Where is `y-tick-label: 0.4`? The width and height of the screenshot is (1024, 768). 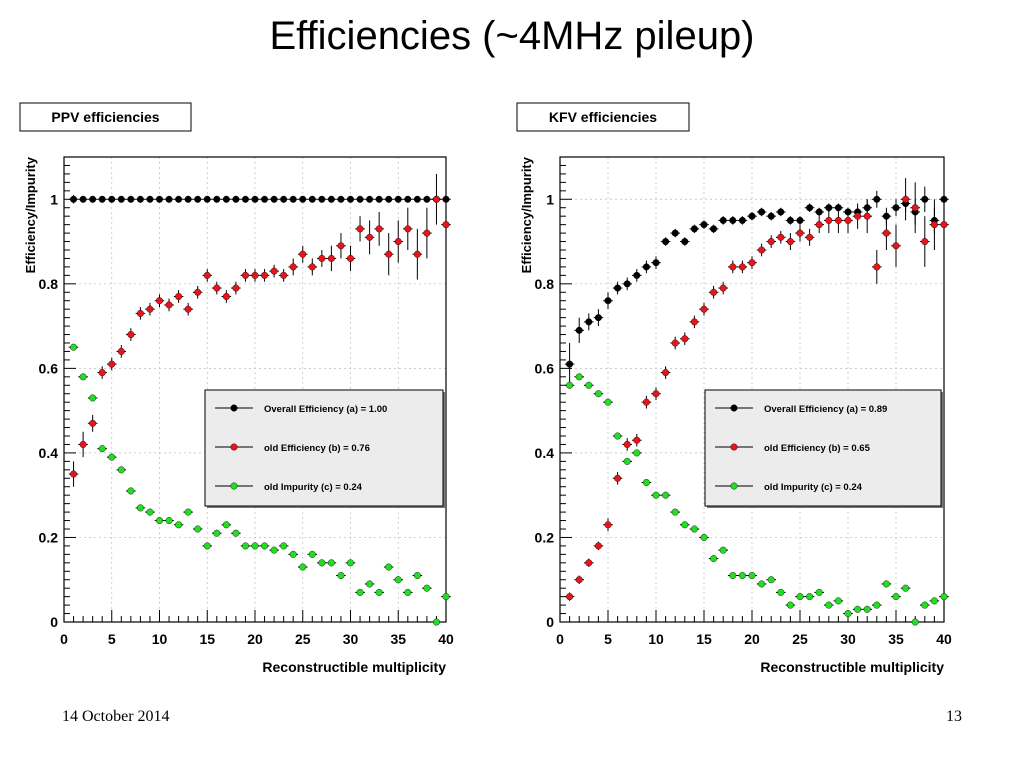
y-tick-label: 0.4 is located at coordinates (49, 453).